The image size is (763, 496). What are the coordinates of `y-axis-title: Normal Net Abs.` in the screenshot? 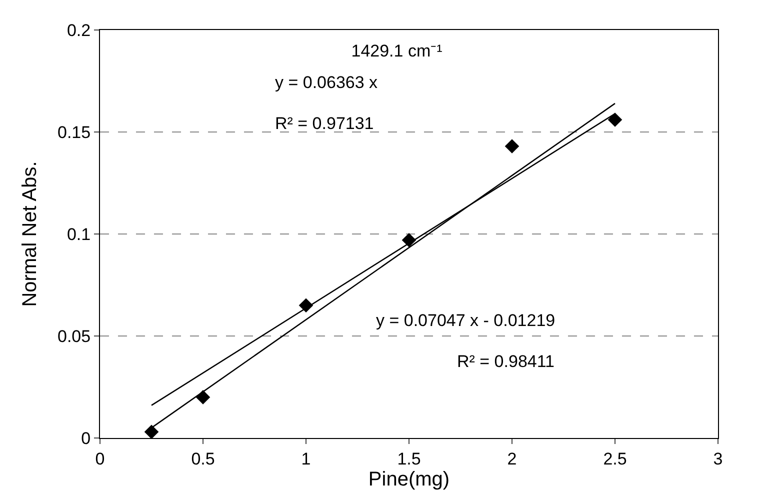 It's located at (30, 234).